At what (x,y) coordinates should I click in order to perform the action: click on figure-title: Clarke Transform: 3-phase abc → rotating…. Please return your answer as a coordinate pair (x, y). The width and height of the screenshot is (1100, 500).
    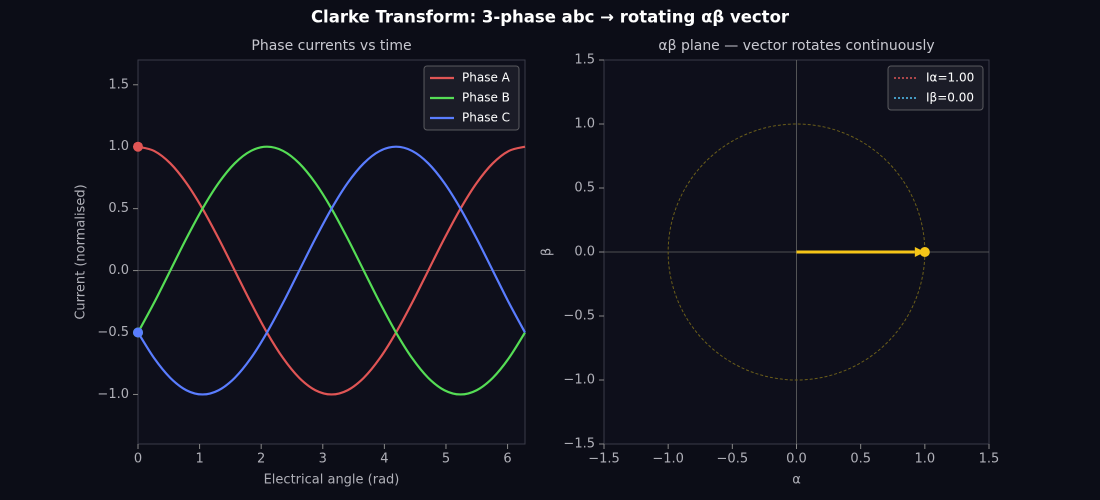
    Looking at the image, I should click on (550, 17).